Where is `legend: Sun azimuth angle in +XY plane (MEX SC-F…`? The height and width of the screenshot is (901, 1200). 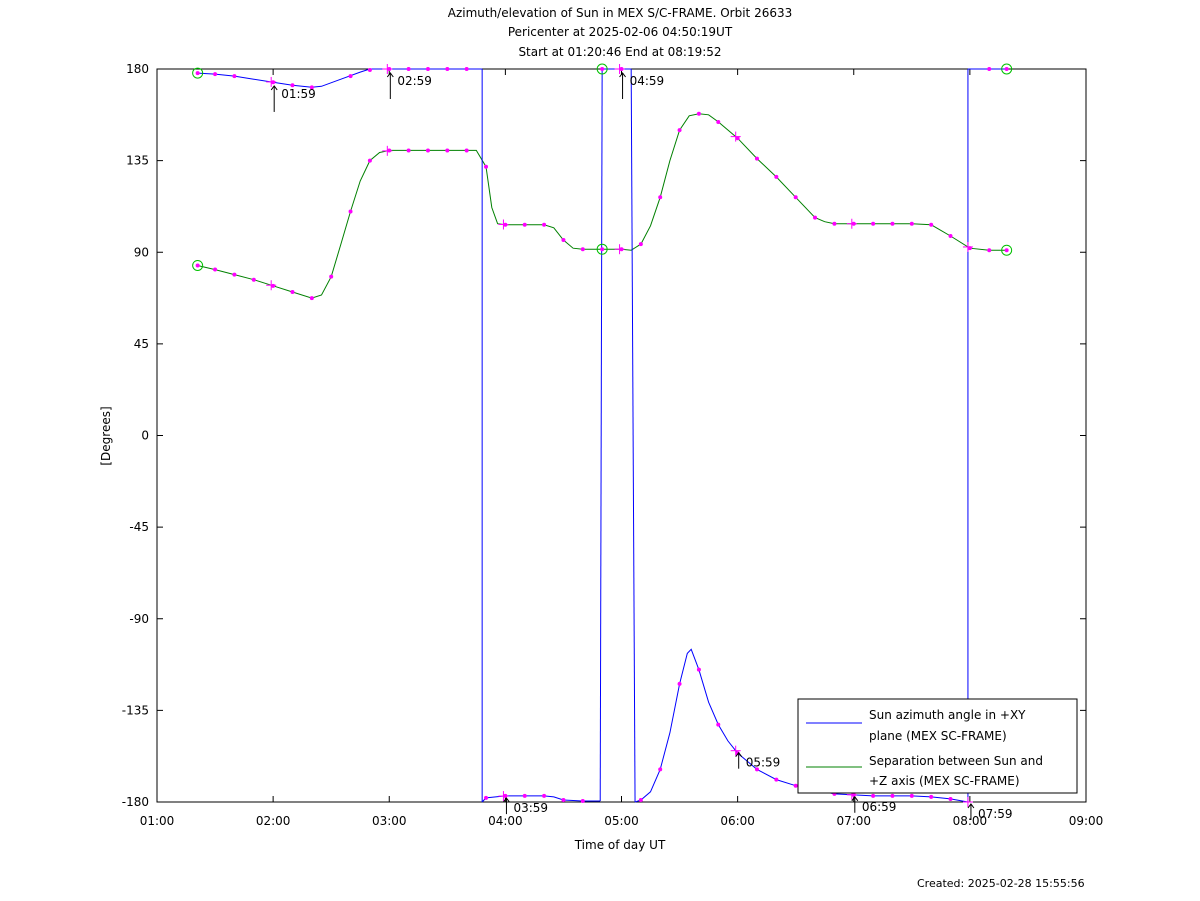
legend: Sun azimuth angle in +XY plane (MEX SC-F… is located at coordinates (937, 746).